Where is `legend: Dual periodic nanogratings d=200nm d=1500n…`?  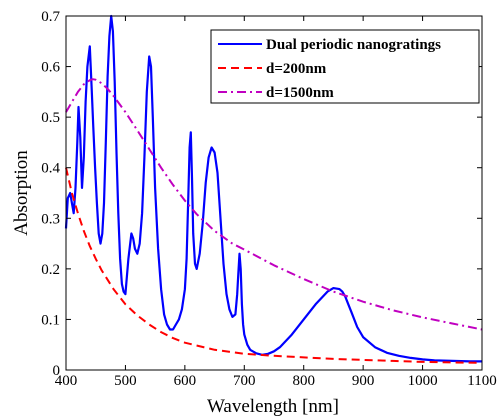
legend: Dual periodic nanogratings d=200nm d=1500n… is located at coordinates (345, 66).